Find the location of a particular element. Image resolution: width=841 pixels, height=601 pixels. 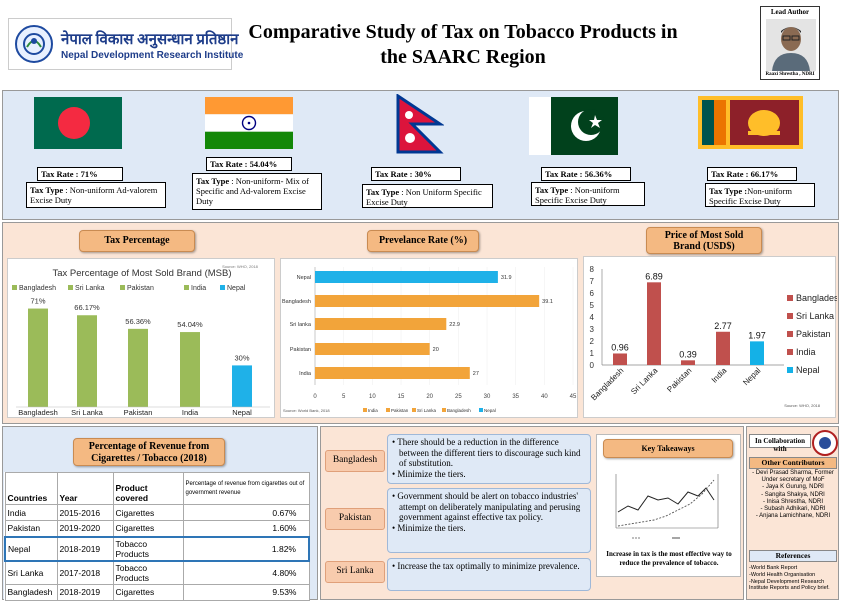

data-label: 39.1 is located at coordinates (547, 302).